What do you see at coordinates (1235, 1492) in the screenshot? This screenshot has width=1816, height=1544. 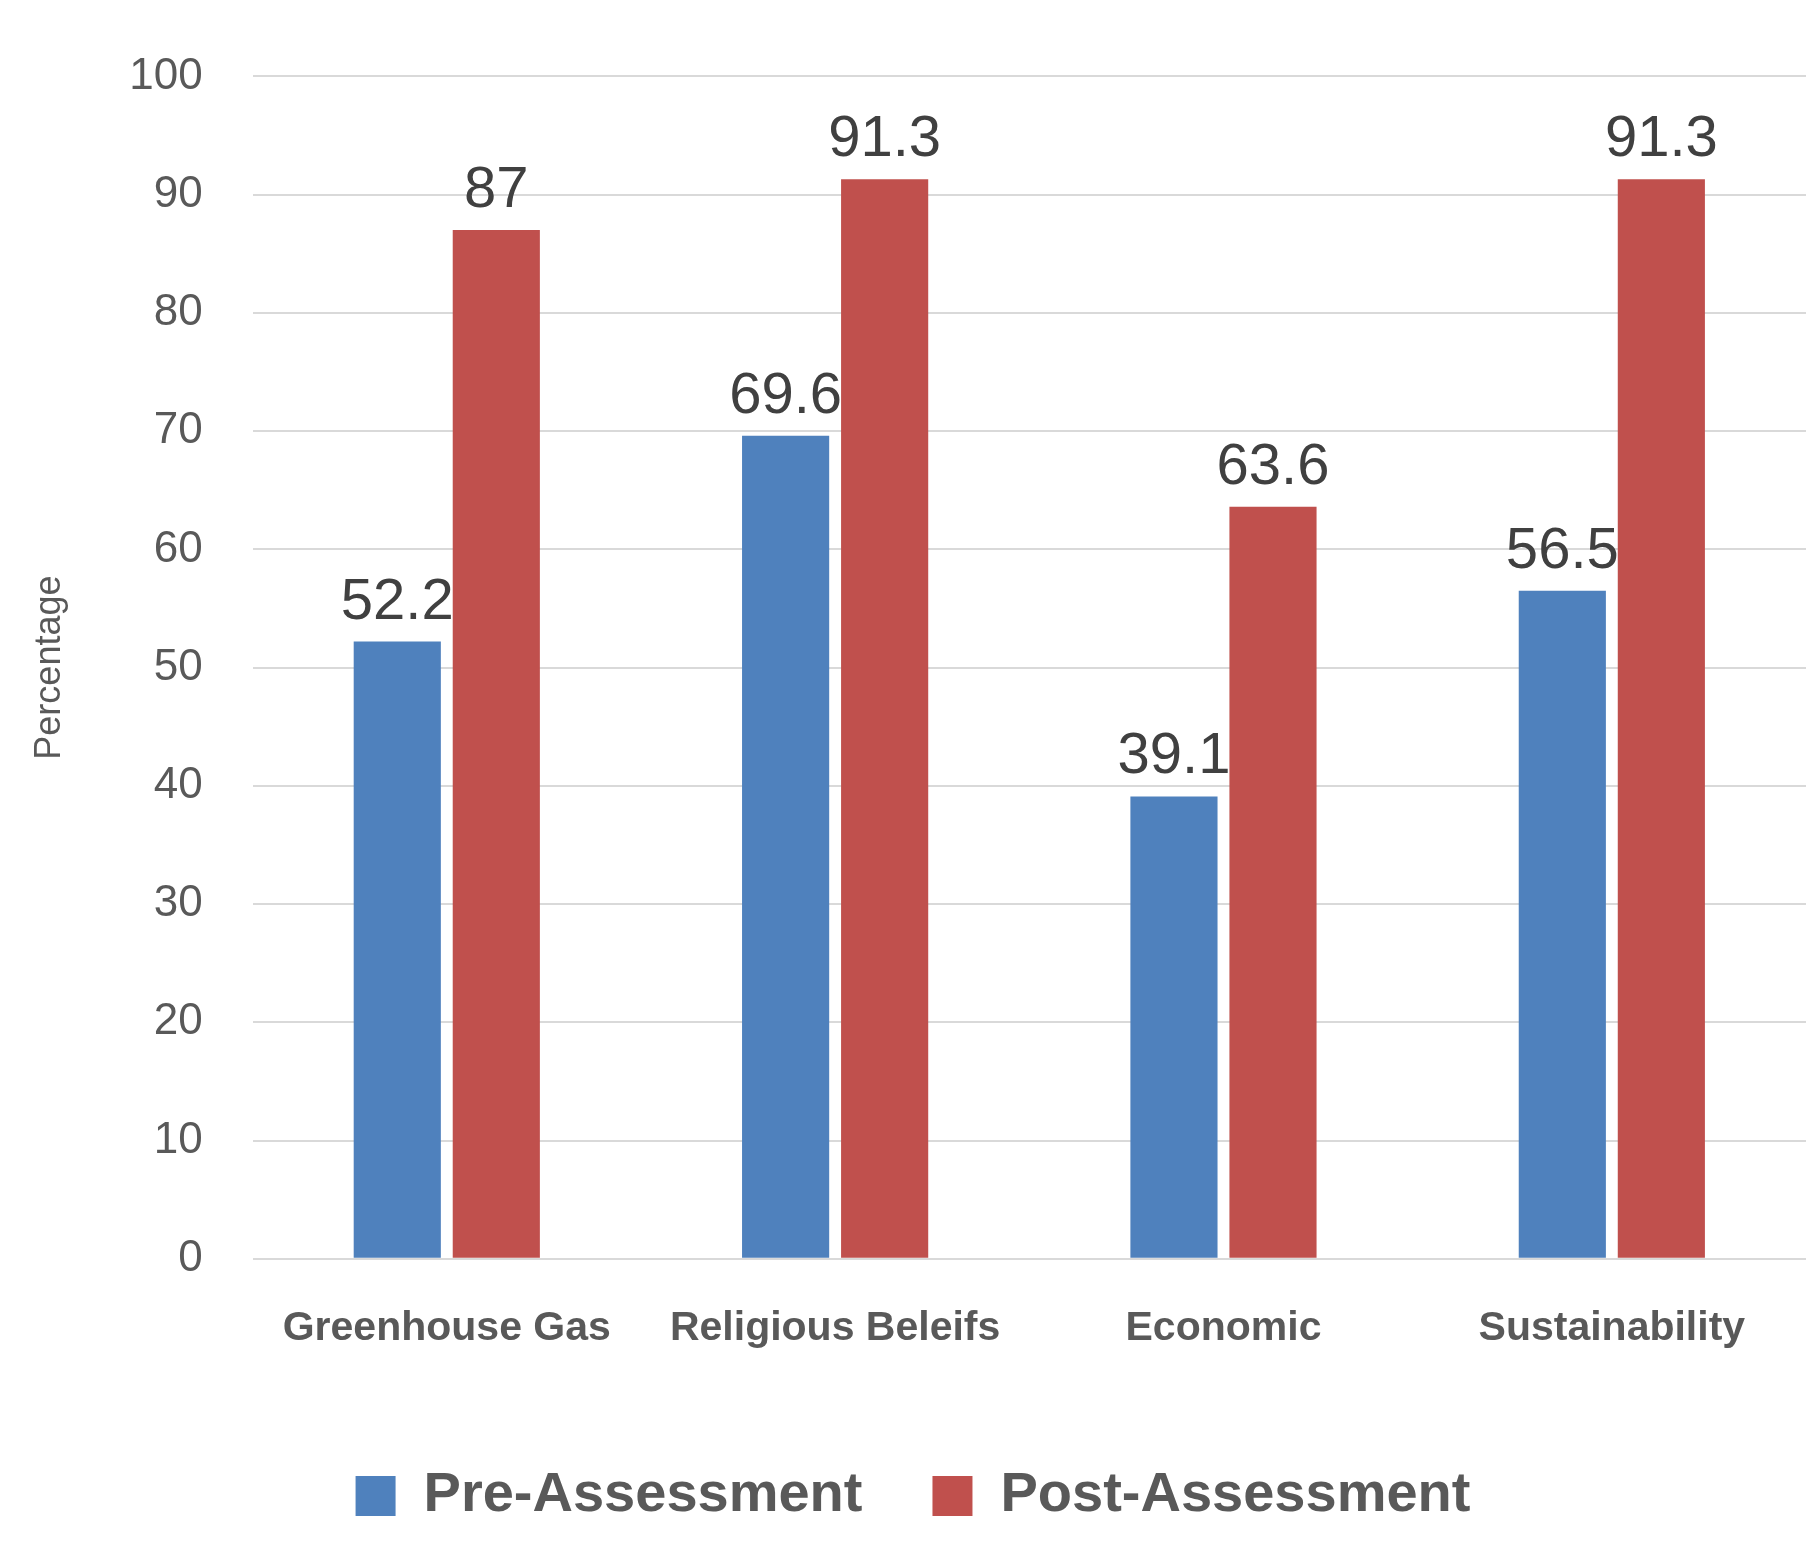 I see `legend-label: Post-Assessment` at bounding box center [1235, 1492].